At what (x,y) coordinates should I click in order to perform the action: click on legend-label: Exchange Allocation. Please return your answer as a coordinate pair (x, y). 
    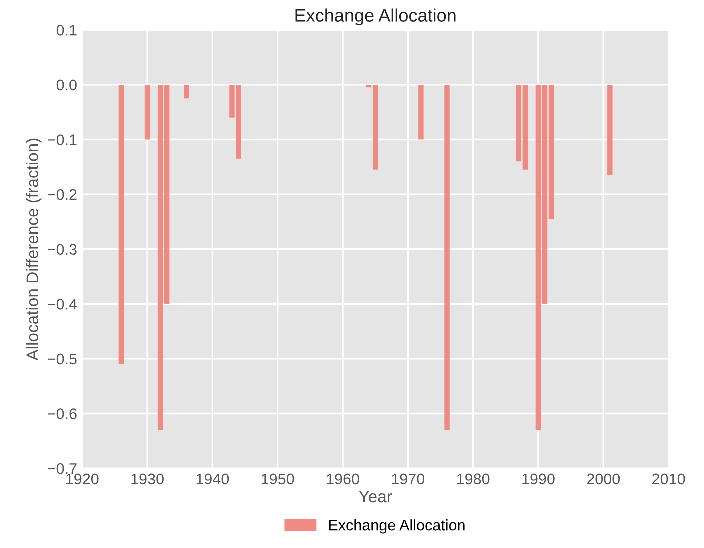
    Looking at the image, I should click on (397, 527).